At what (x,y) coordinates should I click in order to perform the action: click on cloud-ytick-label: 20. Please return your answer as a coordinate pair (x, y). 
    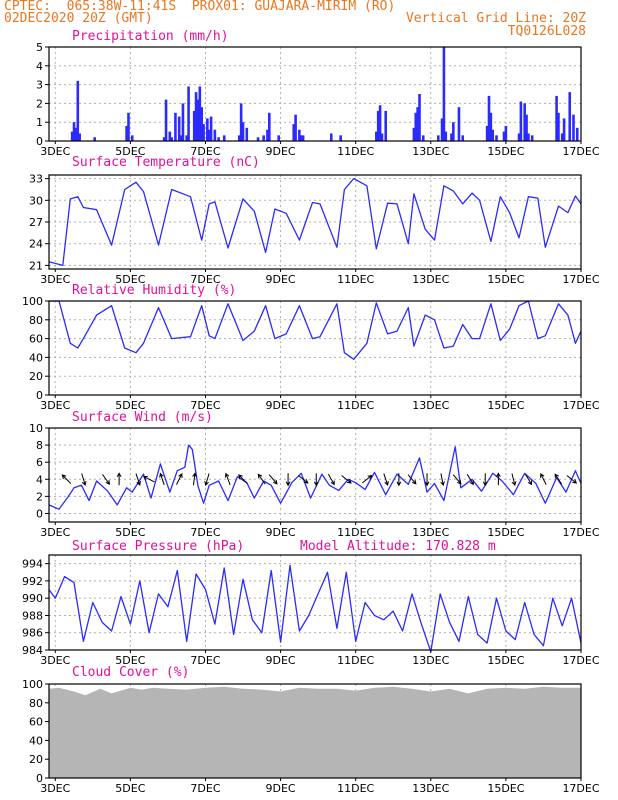
    Looking at the image, I should click on (36, 759).